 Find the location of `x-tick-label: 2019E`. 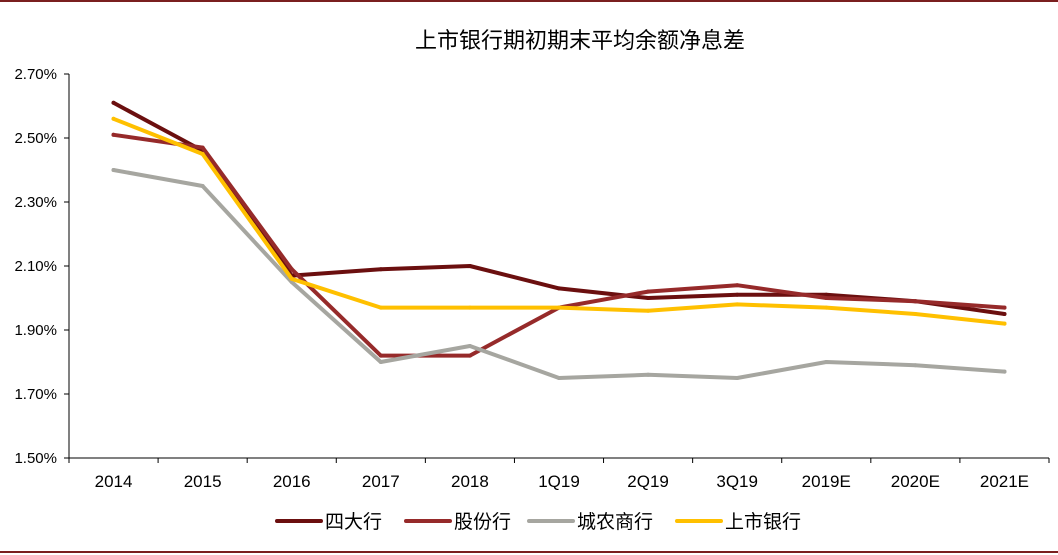

x-tick-label: 2019E is located at coordinates (826, 481).